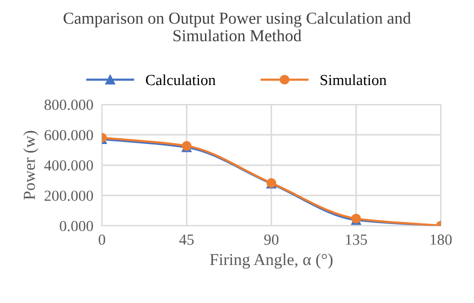 The height and width of the screenshot is (303, 474). I want to click on y-tick-label: 400.000, so click(68, 165).